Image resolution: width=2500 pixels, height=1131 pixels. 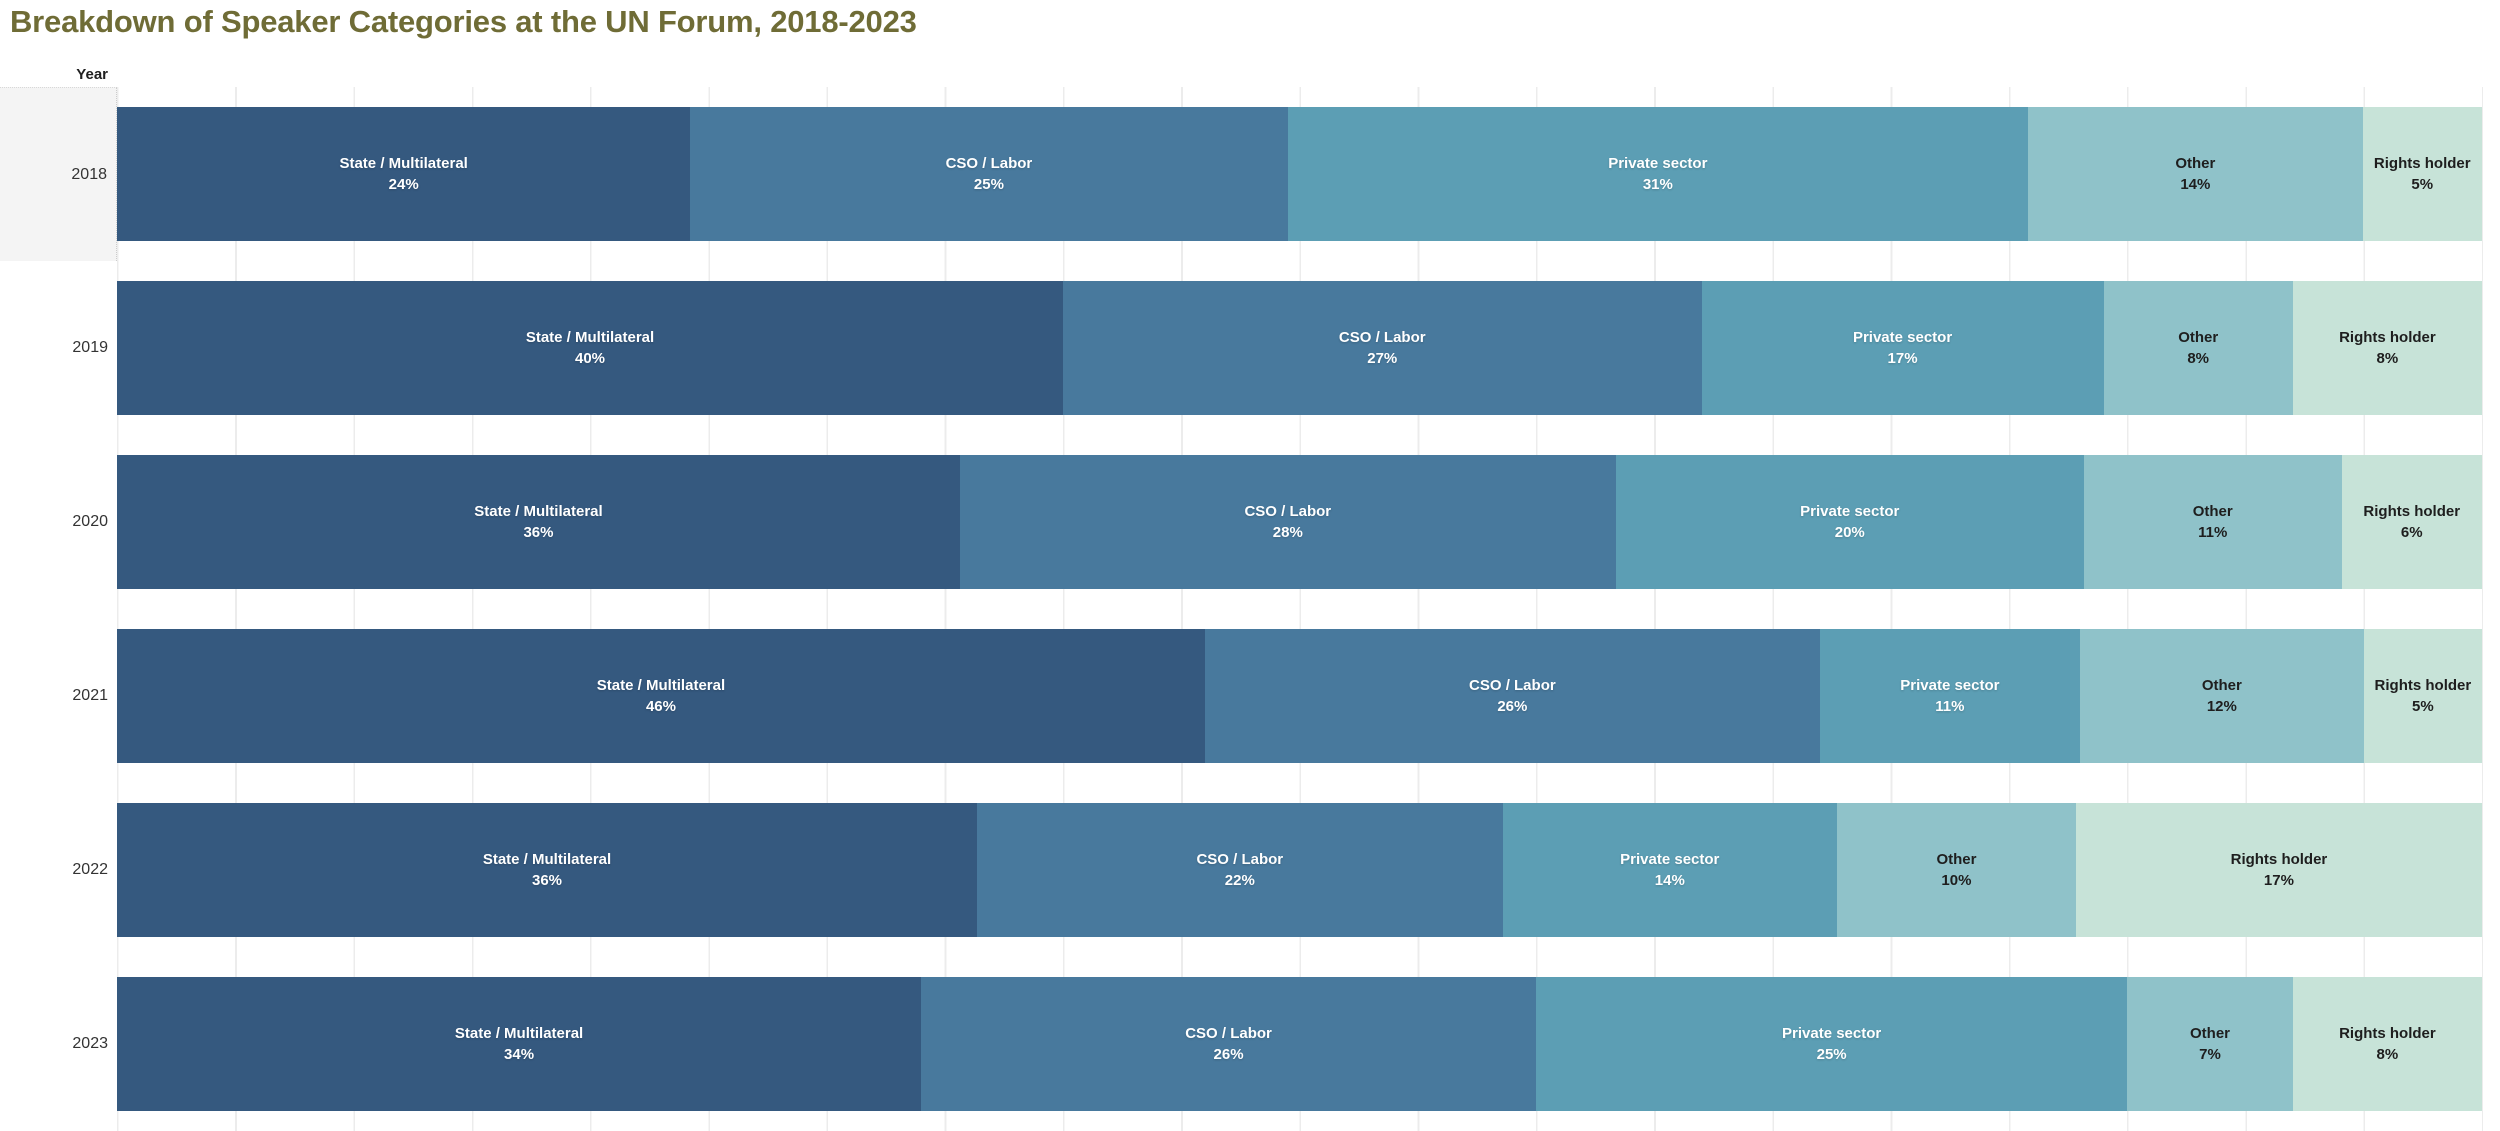 I want to click on bar-segment-cso-labor: CSO / Labor 25%, so click(x=989, y=174).